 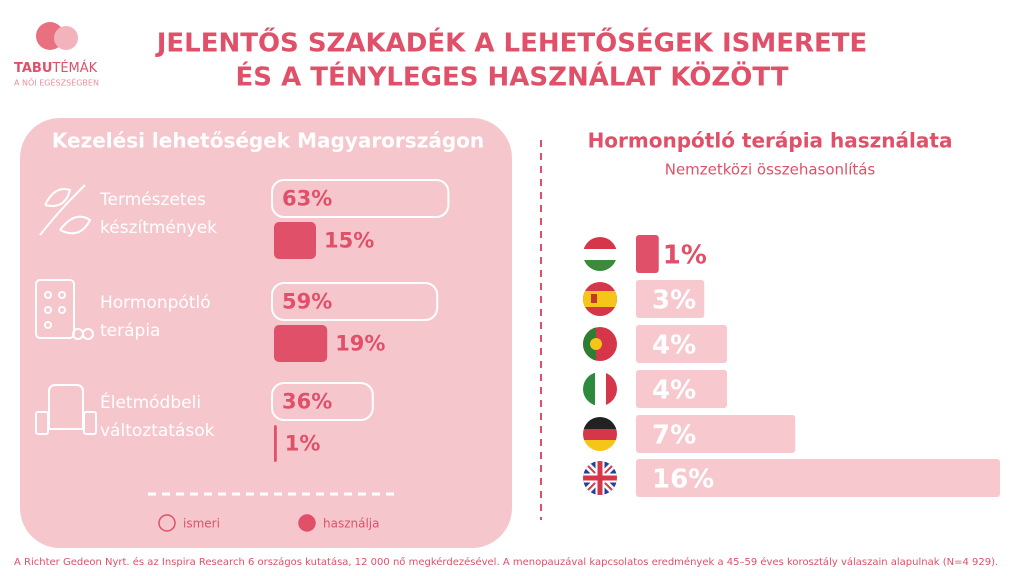 I want to click on value-label: 36%, so click(x=307, y=402).